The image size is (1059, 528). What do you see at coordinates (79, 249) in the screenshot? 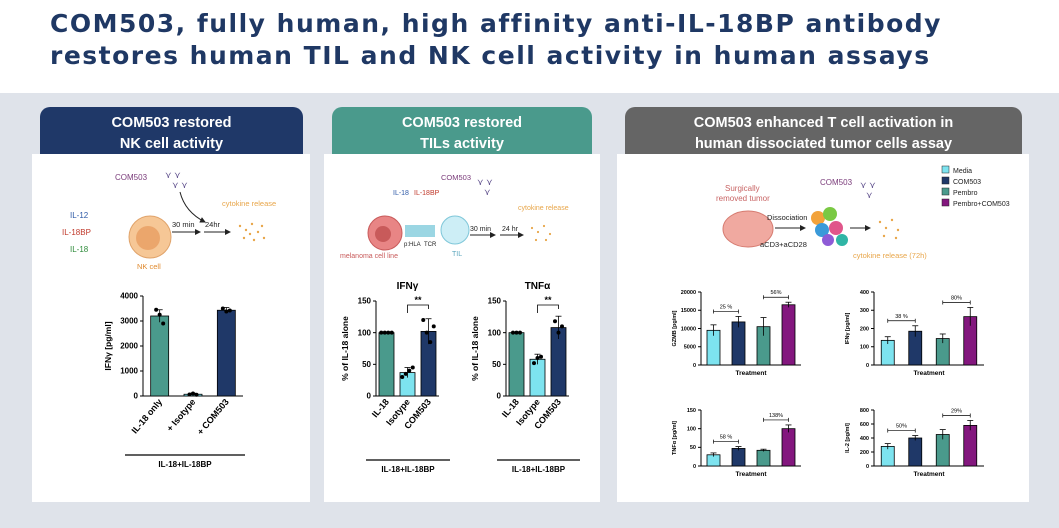
I see `nk-input-3: IL-18` at bounding box center [79, 249].